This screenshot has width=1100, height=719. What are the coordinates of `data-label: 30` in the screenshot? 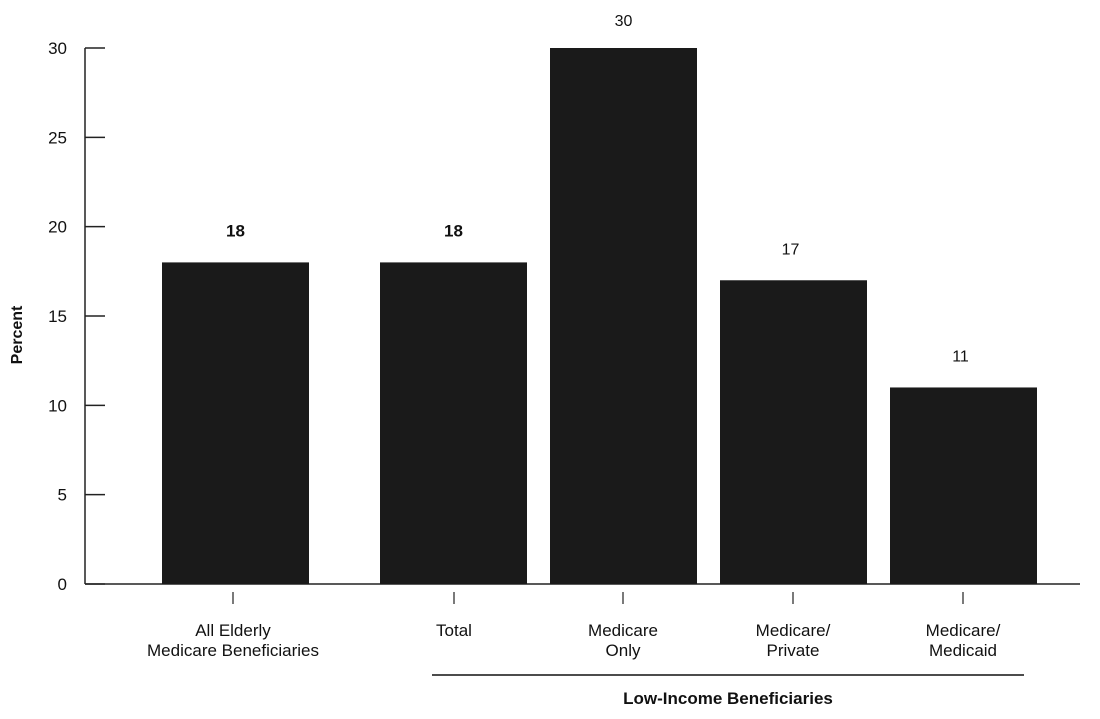 It's located at (624, 21).